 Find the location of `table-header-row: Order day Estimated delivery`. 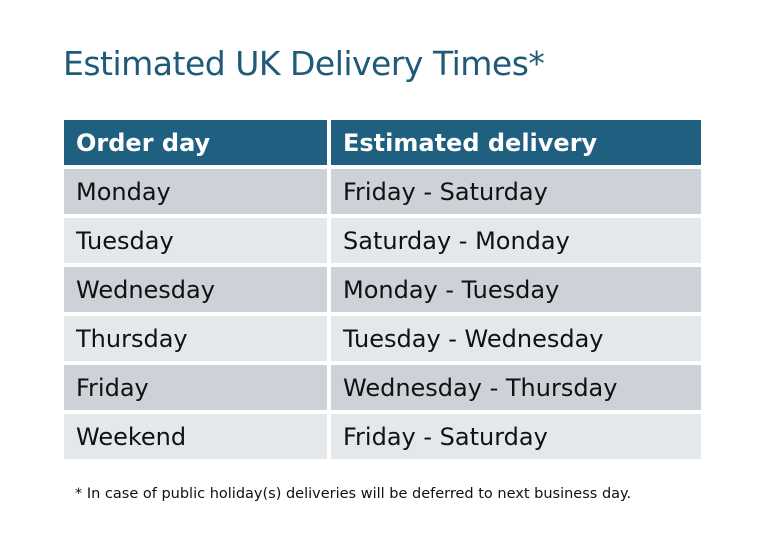

table-header-row: Order day Estimated delivery is located at coordinates (382, 144).